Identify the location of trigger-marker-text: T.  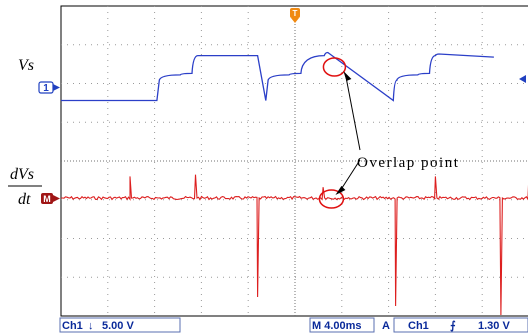
(295, 13).